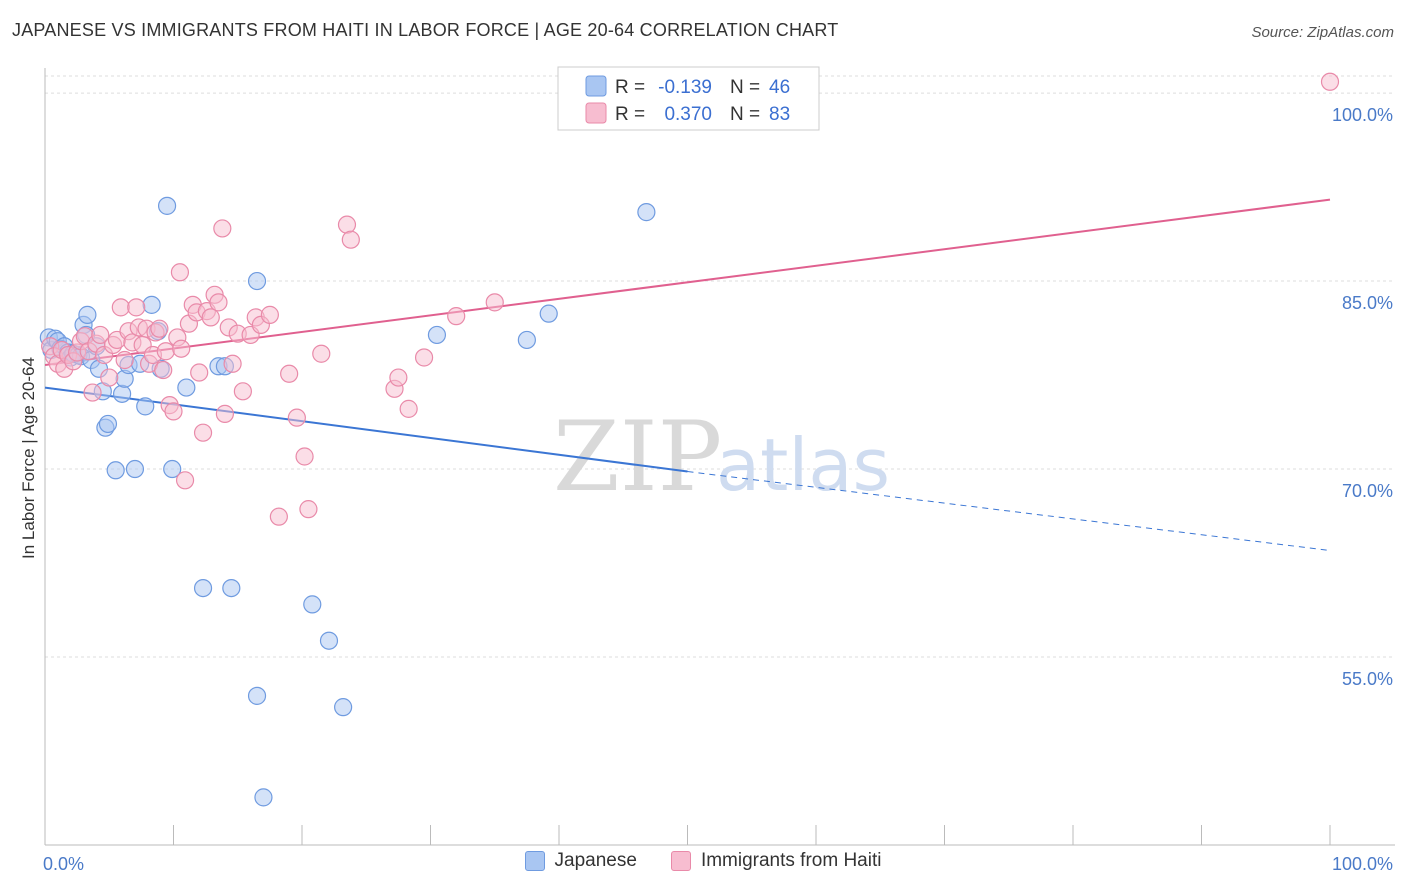  Describe the element at coordinates (685, 87) in the screenshot. I see `stats-r-value-0: -0.139` at that location.